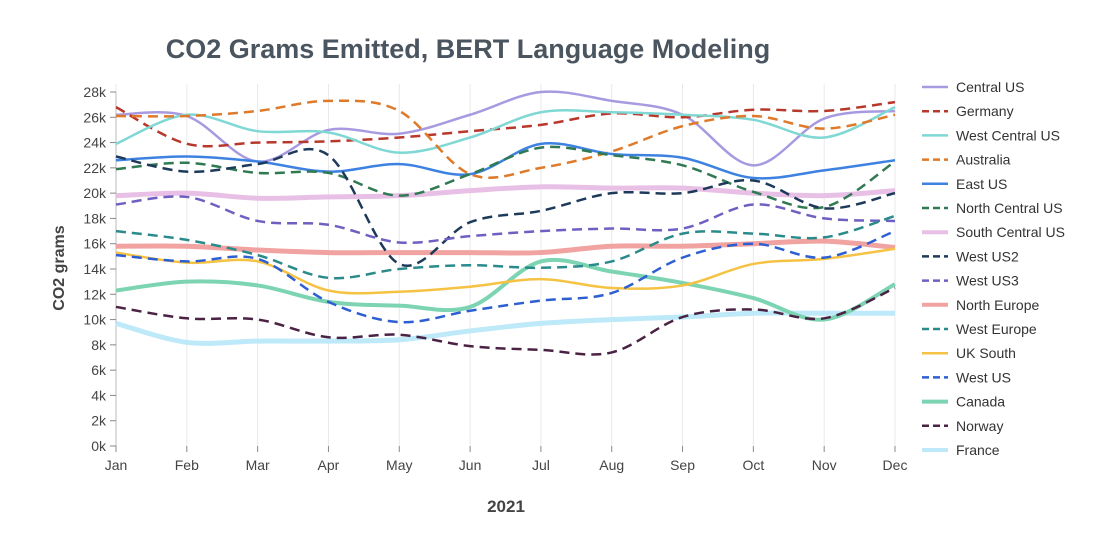 The image size is (1109, 554). I want to click on x-tick-label: Sep, so click(682, 465).